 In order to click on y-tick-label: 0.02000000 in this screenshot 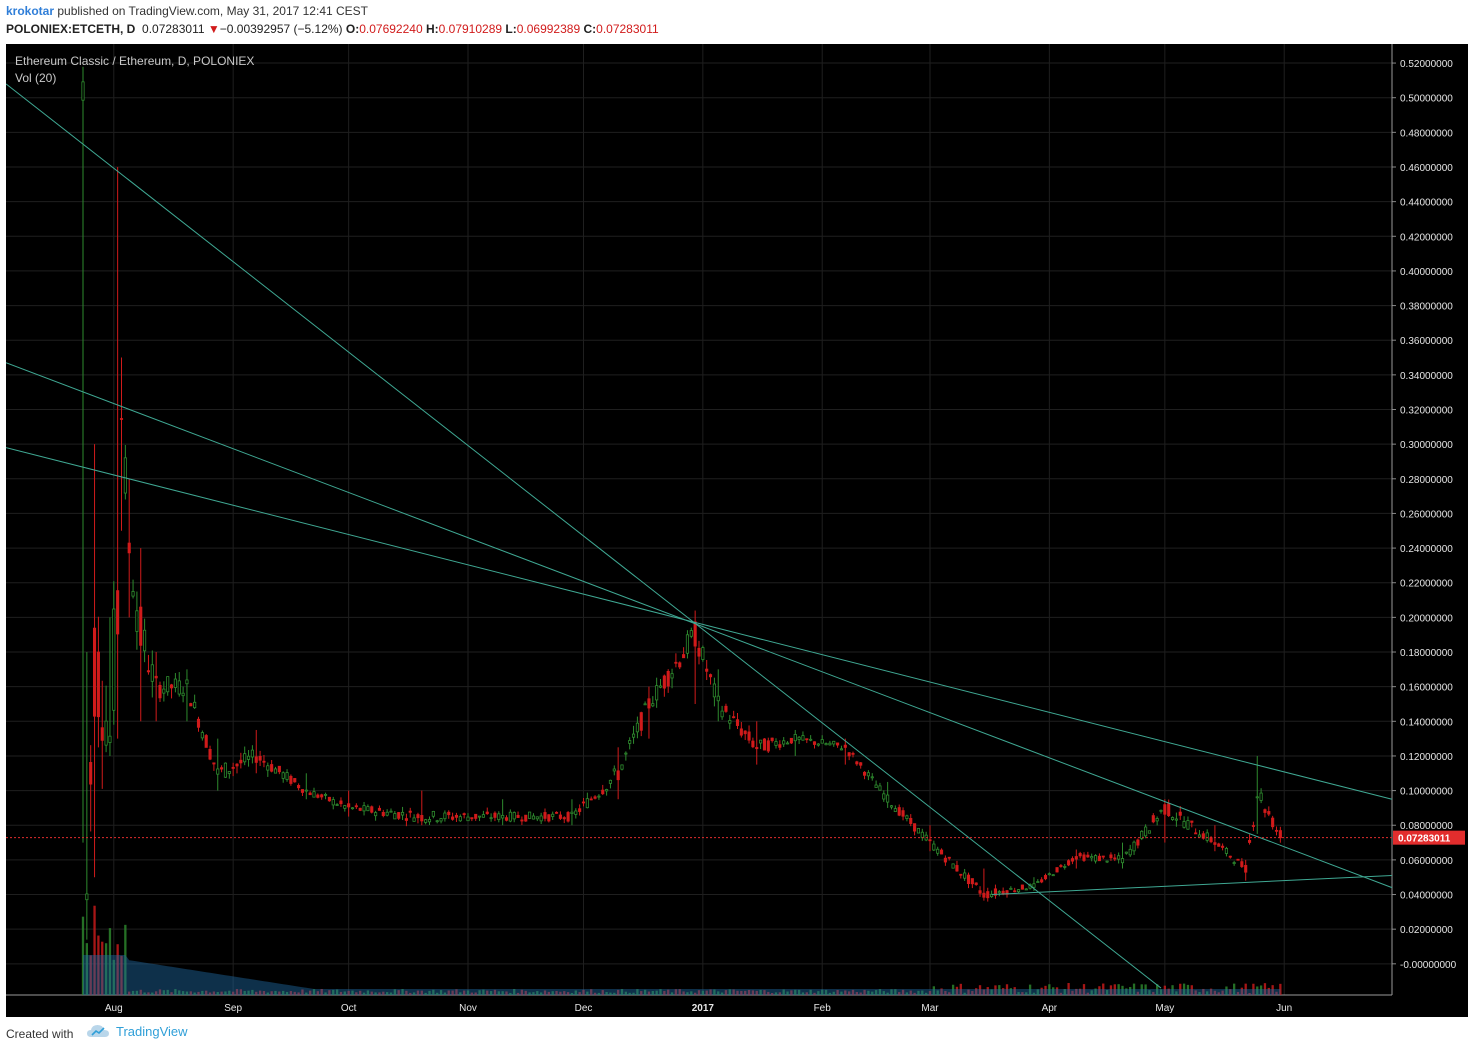, I will do `click(1426, 930)`.